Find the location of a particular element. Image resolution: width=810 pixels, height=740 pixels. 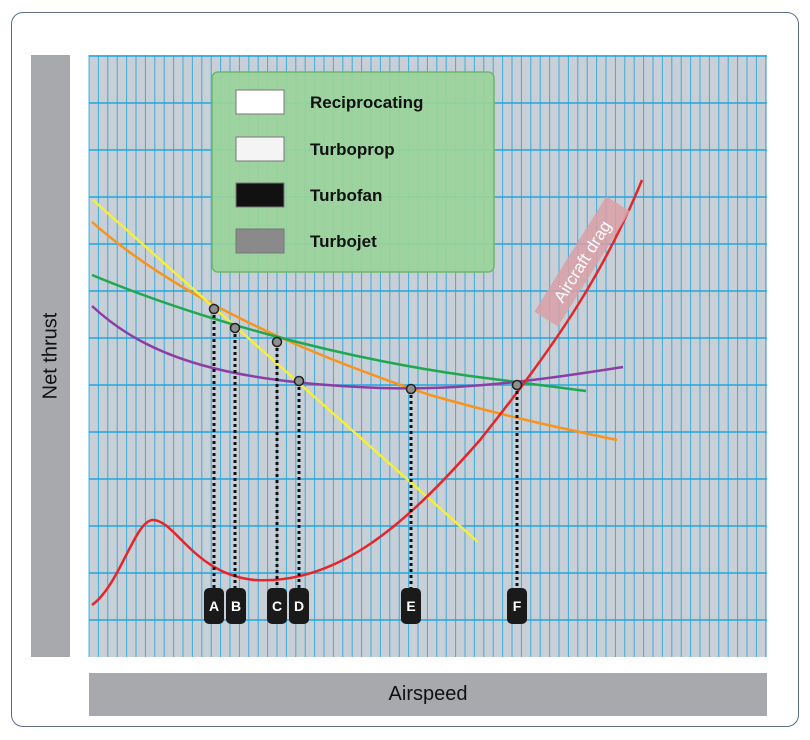

marker-label-a: A is located at coordinates (214, 606).